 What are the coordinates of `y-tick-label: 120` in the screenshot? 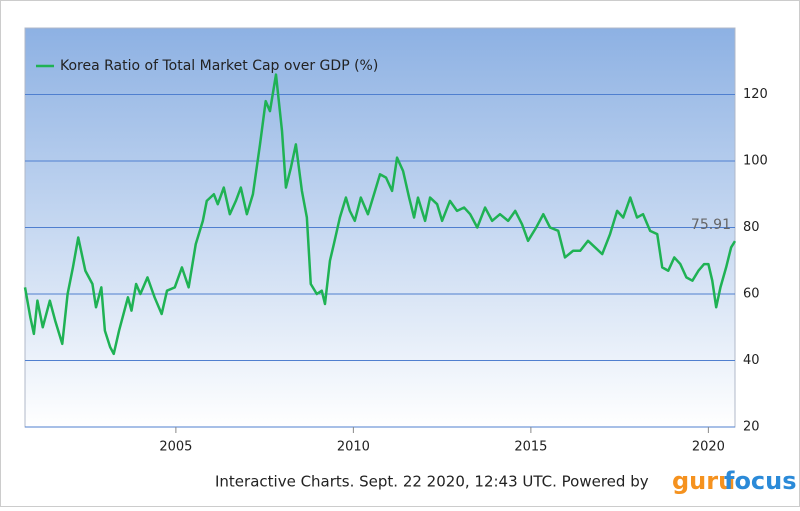 It's located at (755, 94).